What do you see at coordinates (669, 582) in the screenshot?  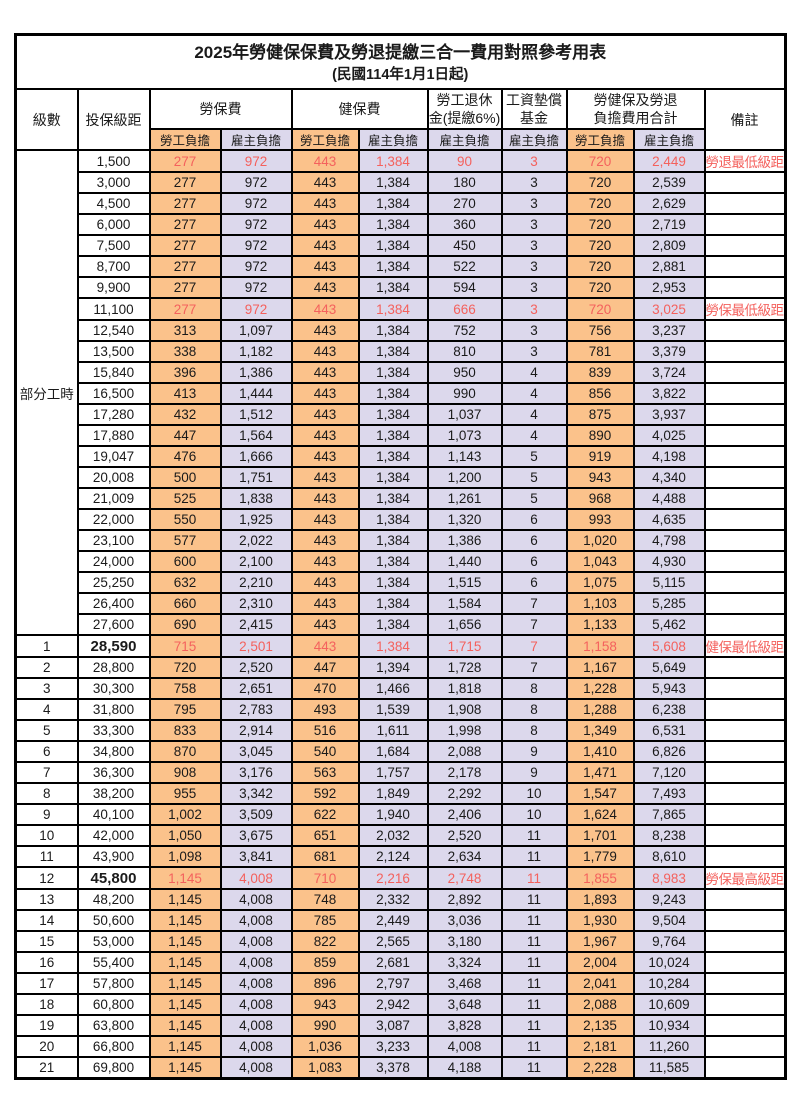 I see `value-cell: 5,115` at bounding box center [669, 582].